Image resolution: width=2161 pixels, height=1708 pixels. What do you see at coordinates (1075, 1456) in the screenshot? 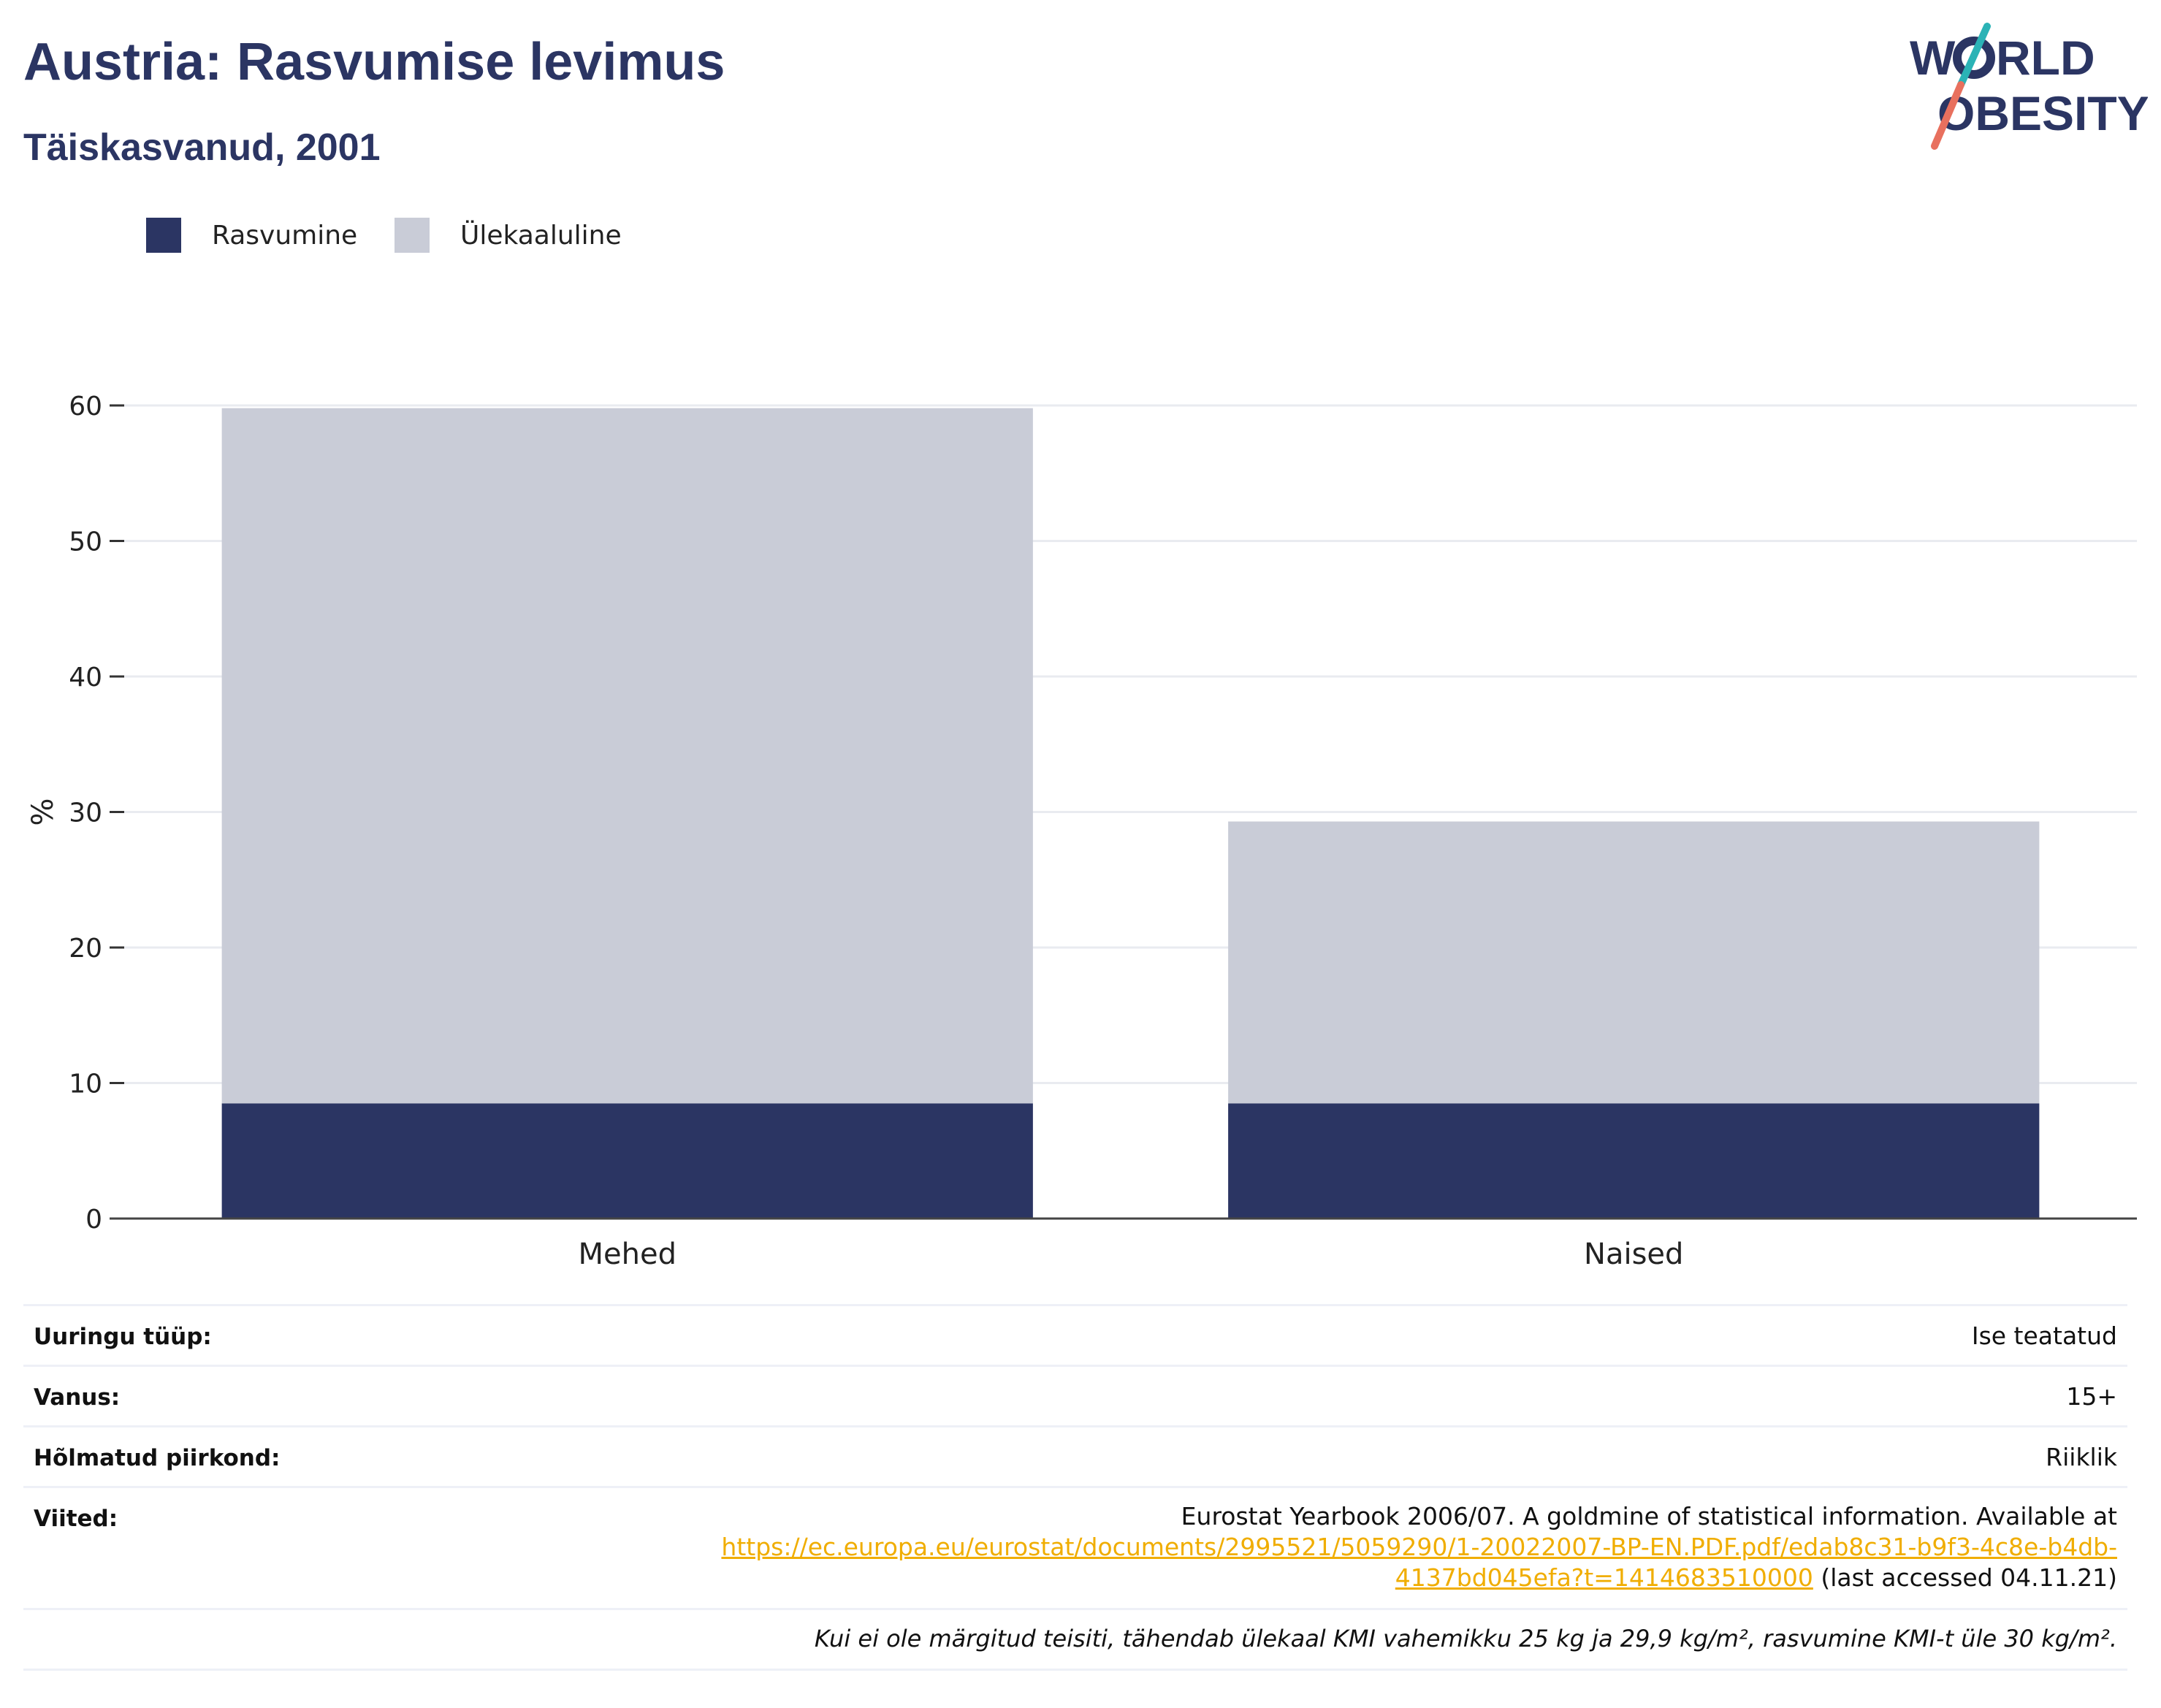
I see `meta-row-region: Hõlmatud piirkond: Riiklik` at bounding box center [1075, 1456].